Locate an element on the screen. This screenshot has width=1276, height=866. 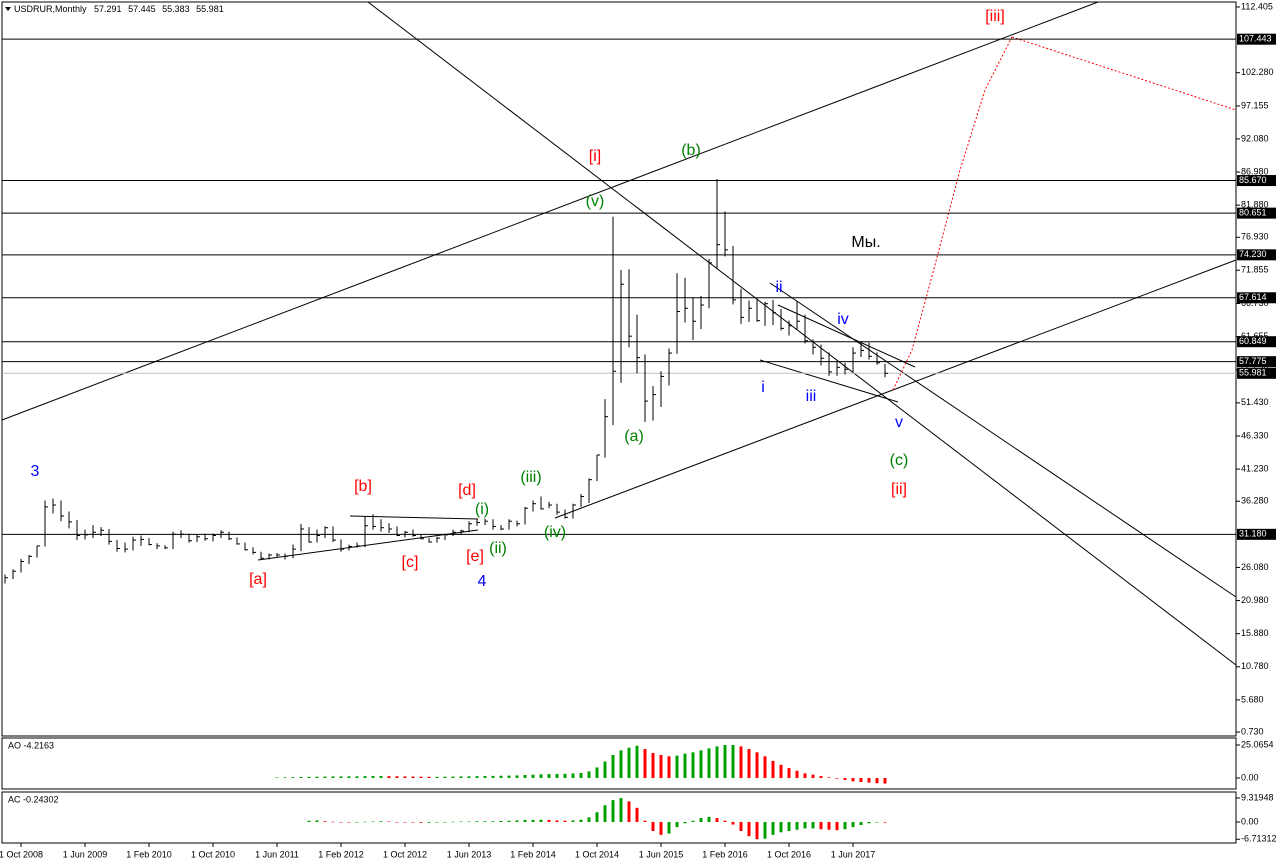
y-tick-label: 102.280 is located at coordinates (1257, 72).